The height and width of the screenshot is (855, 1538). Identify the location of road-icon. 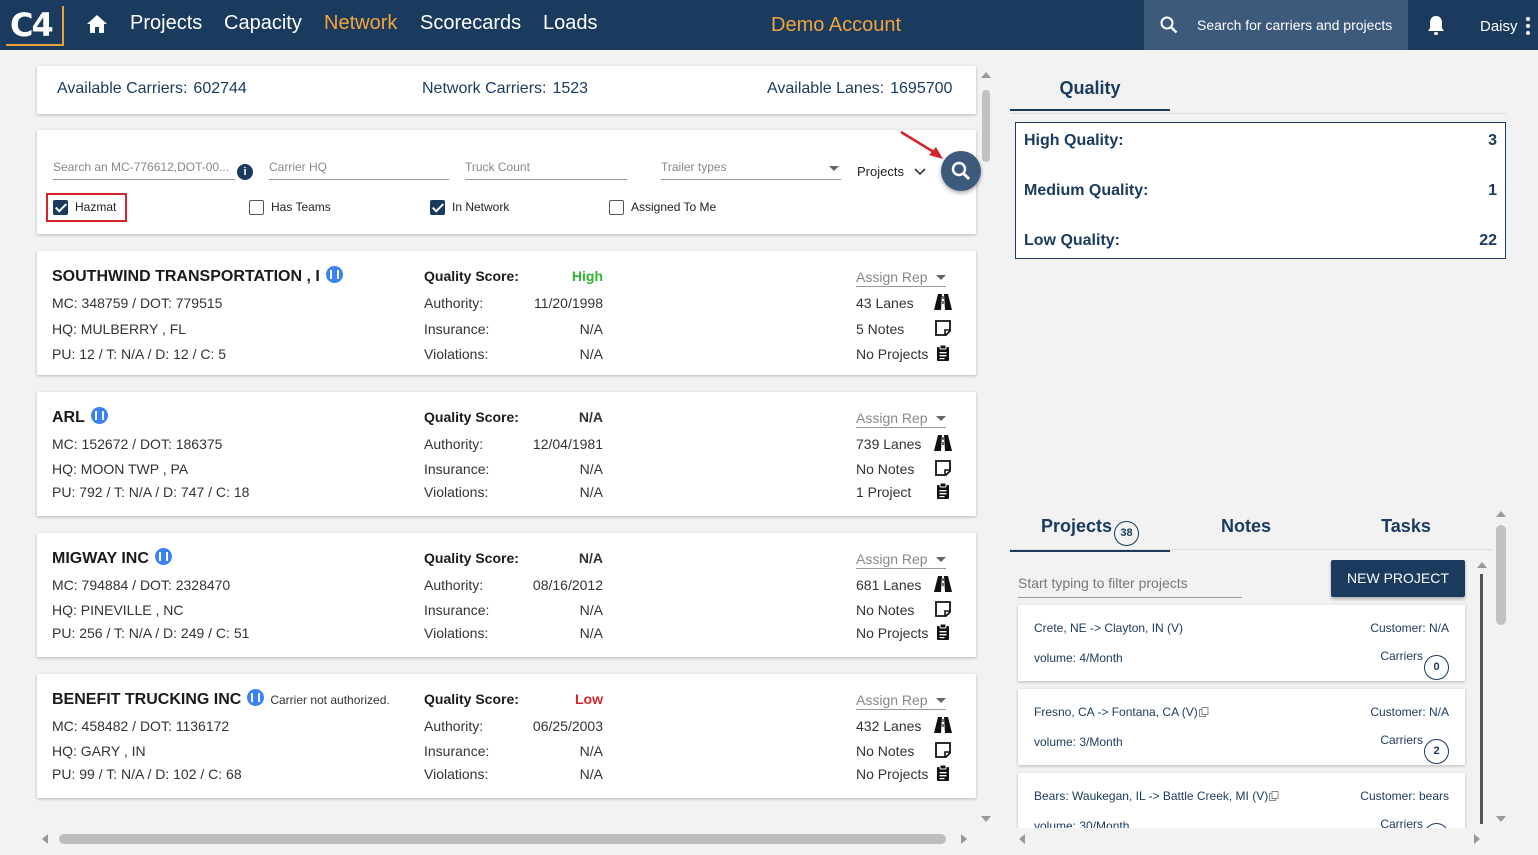
(943, 725).